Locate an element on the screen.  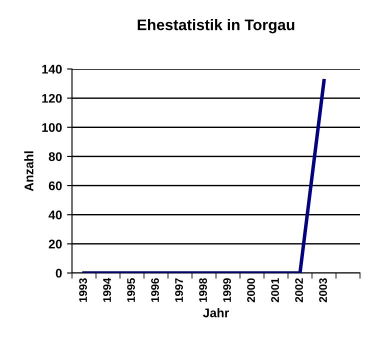
x-tick-label: 1996 is located at coordinates (155, 290).